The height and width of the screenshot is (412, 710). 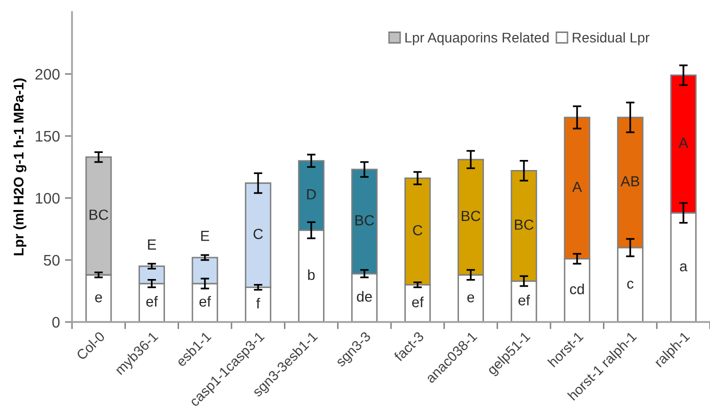 I want to click on data-label: c, so click(x=630, y=284).